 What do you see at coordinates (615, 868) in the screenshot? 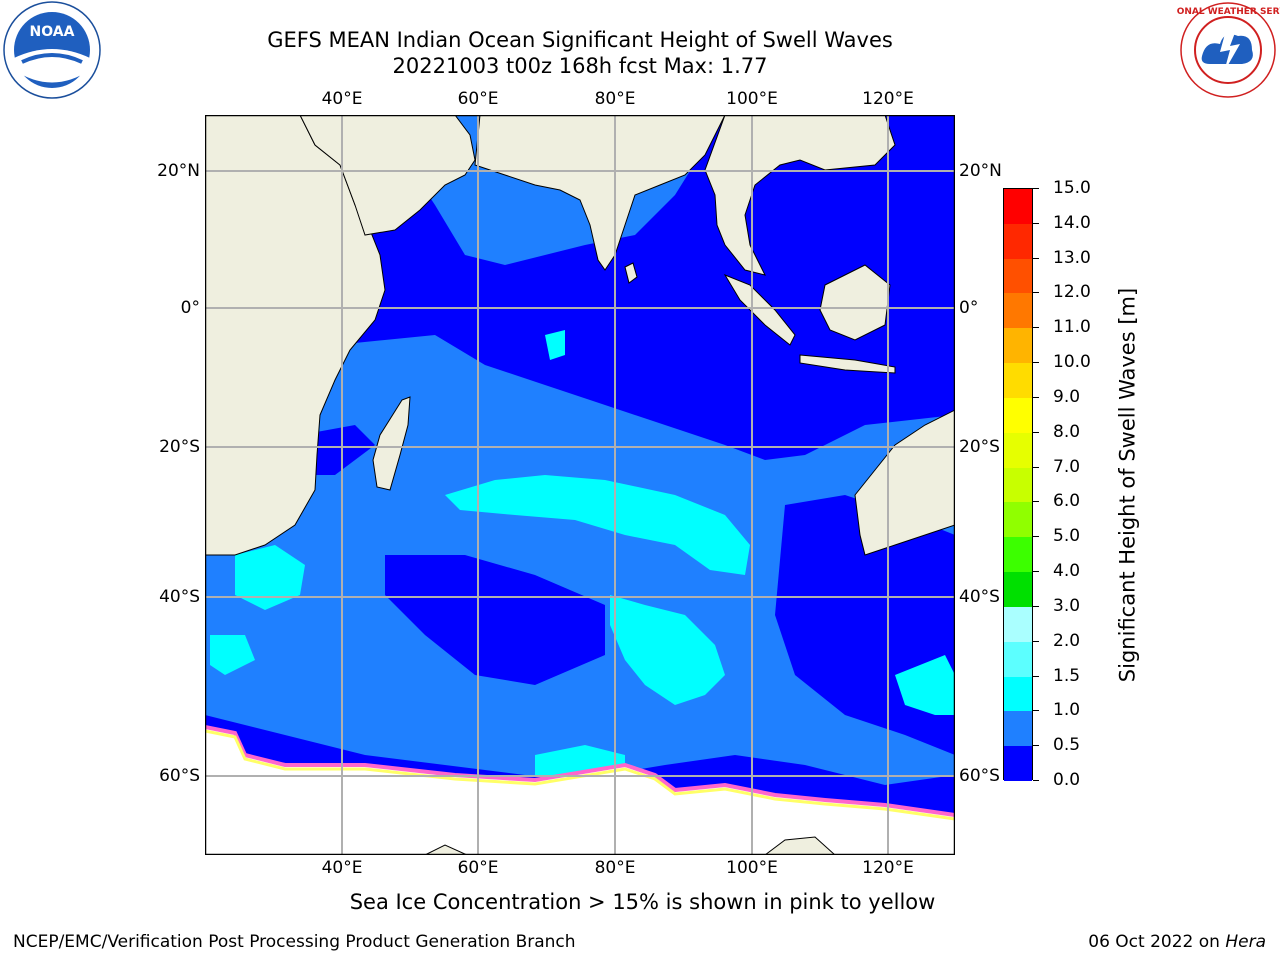
I see `lon-tick-bottom: 80°E` at bounding box center [615, 868].